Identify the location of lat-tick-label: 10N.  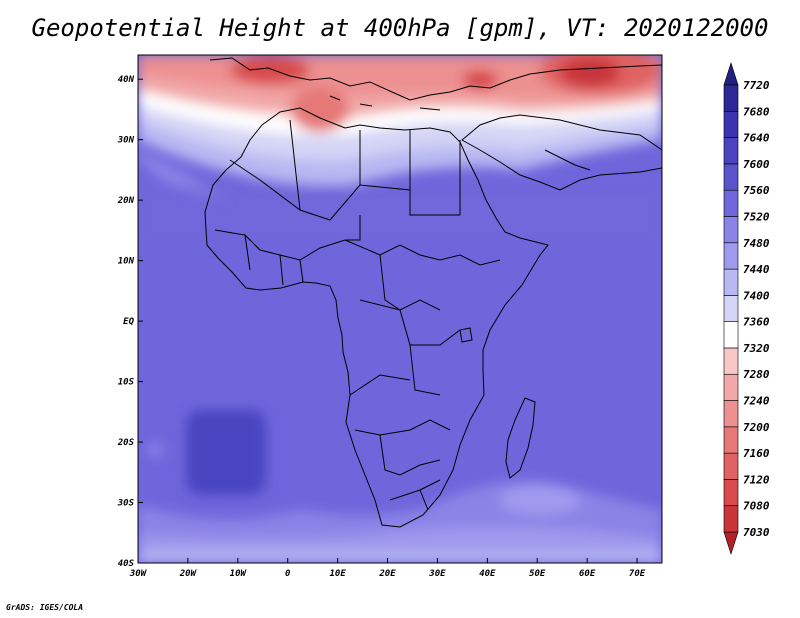
(126, 262).